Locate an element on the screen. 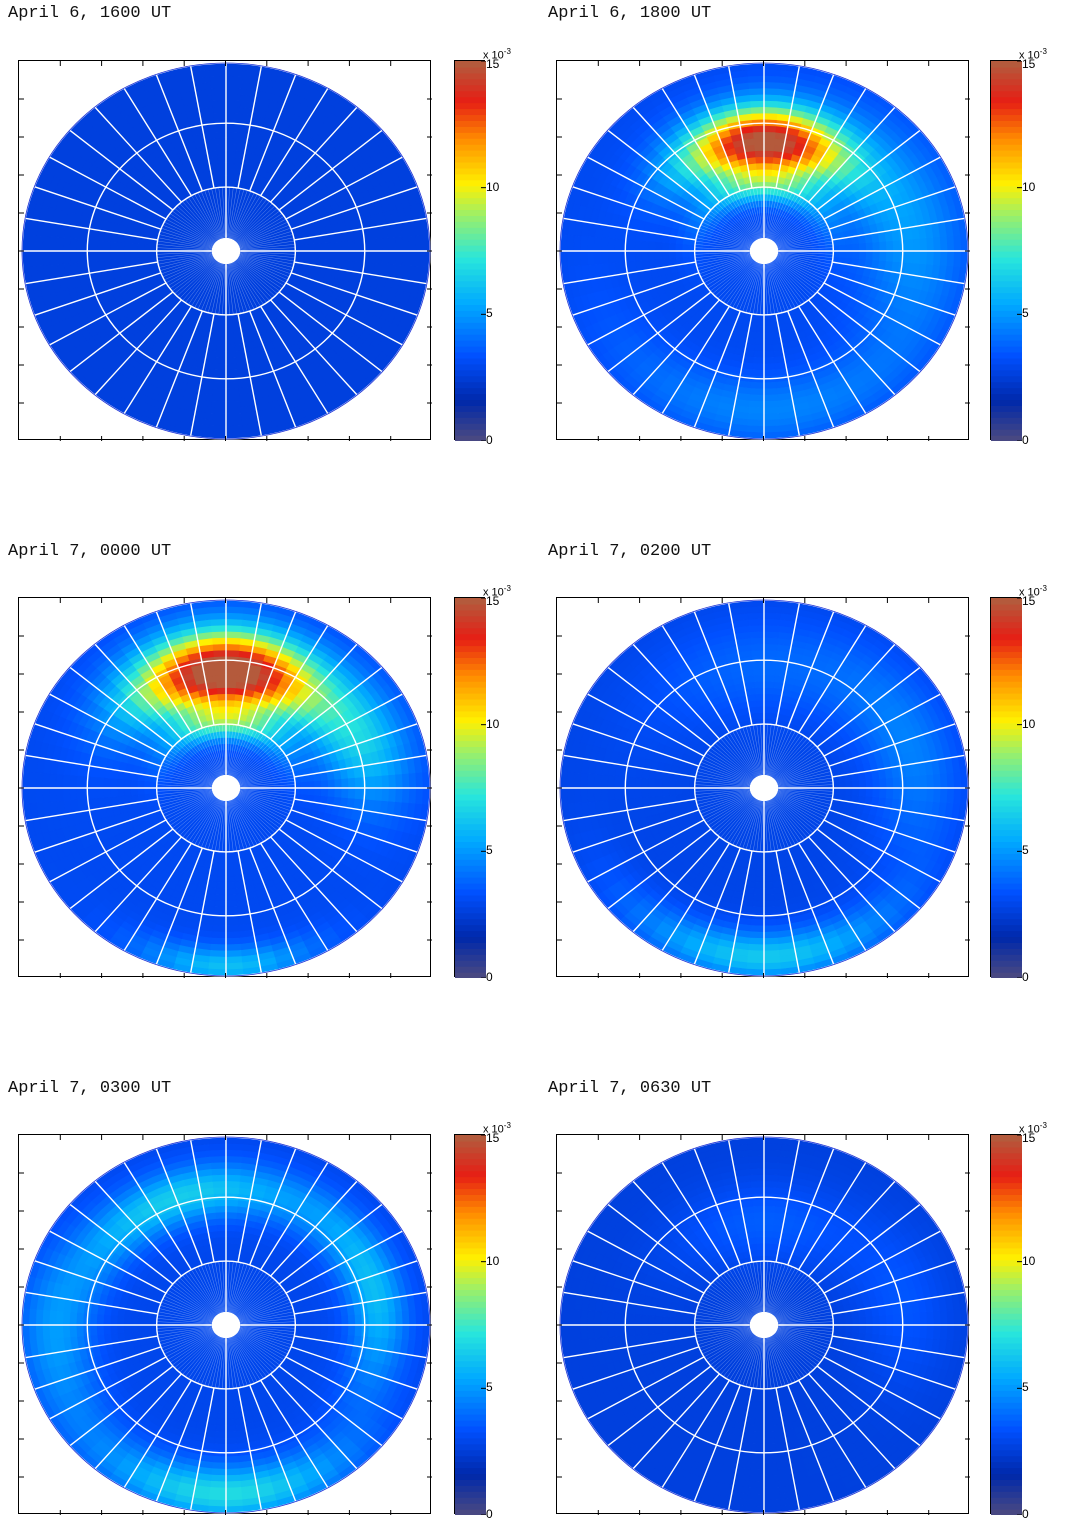  polar-heatmap-plot is located at coordinates (224, 787).